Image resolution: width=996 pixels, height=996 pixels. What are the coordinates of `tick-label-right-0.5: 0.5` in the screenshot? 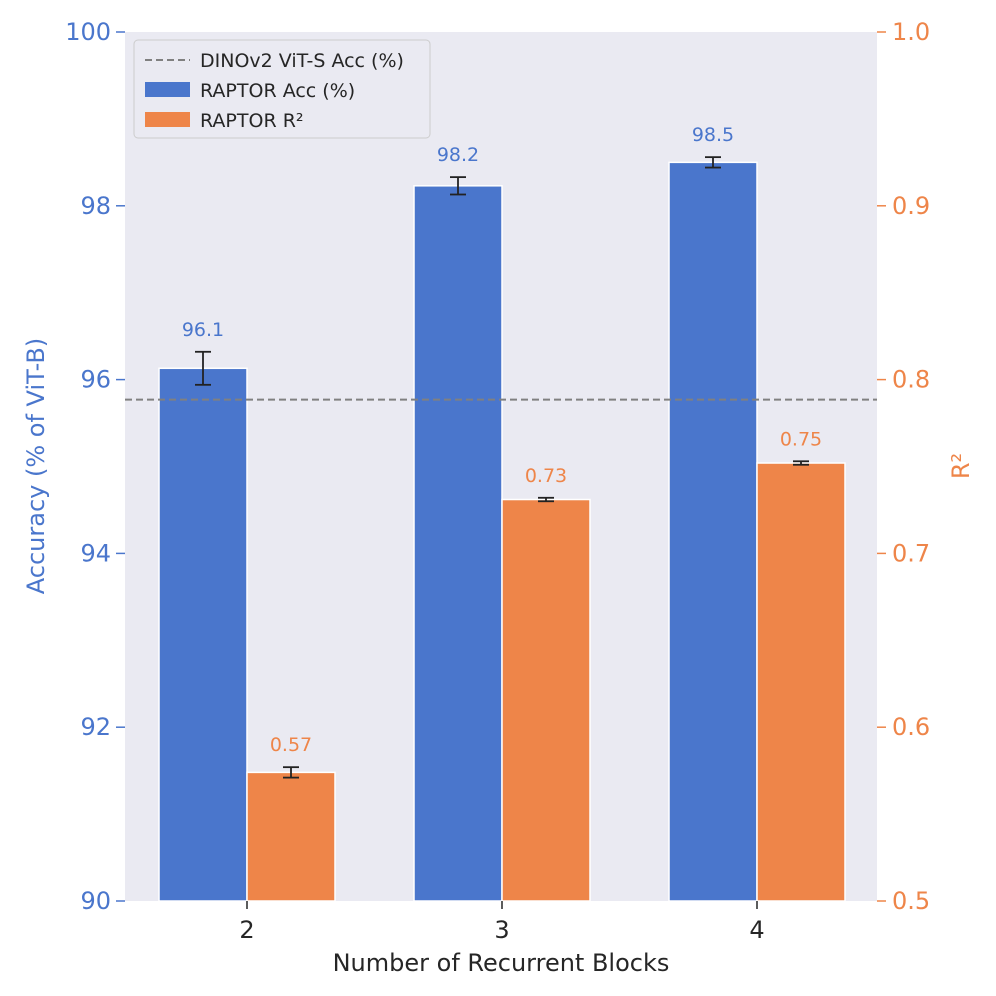 It's located at (911, 901).